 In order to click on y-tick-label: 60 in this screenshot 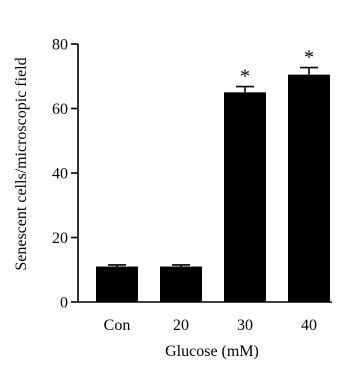, I will do `click(60, 109)`.